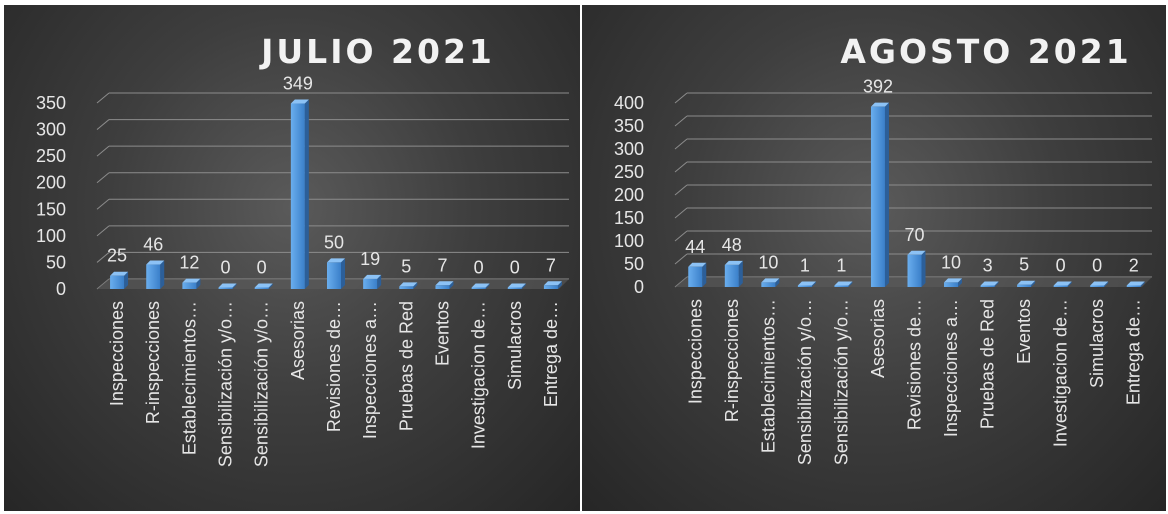 Image resolution: width=1168 pixels, height=514 pixels. What do you see at coordinates (1024, 265) in the screenshot?
I see `data-label: 5` at bounding box center [1024, 265].